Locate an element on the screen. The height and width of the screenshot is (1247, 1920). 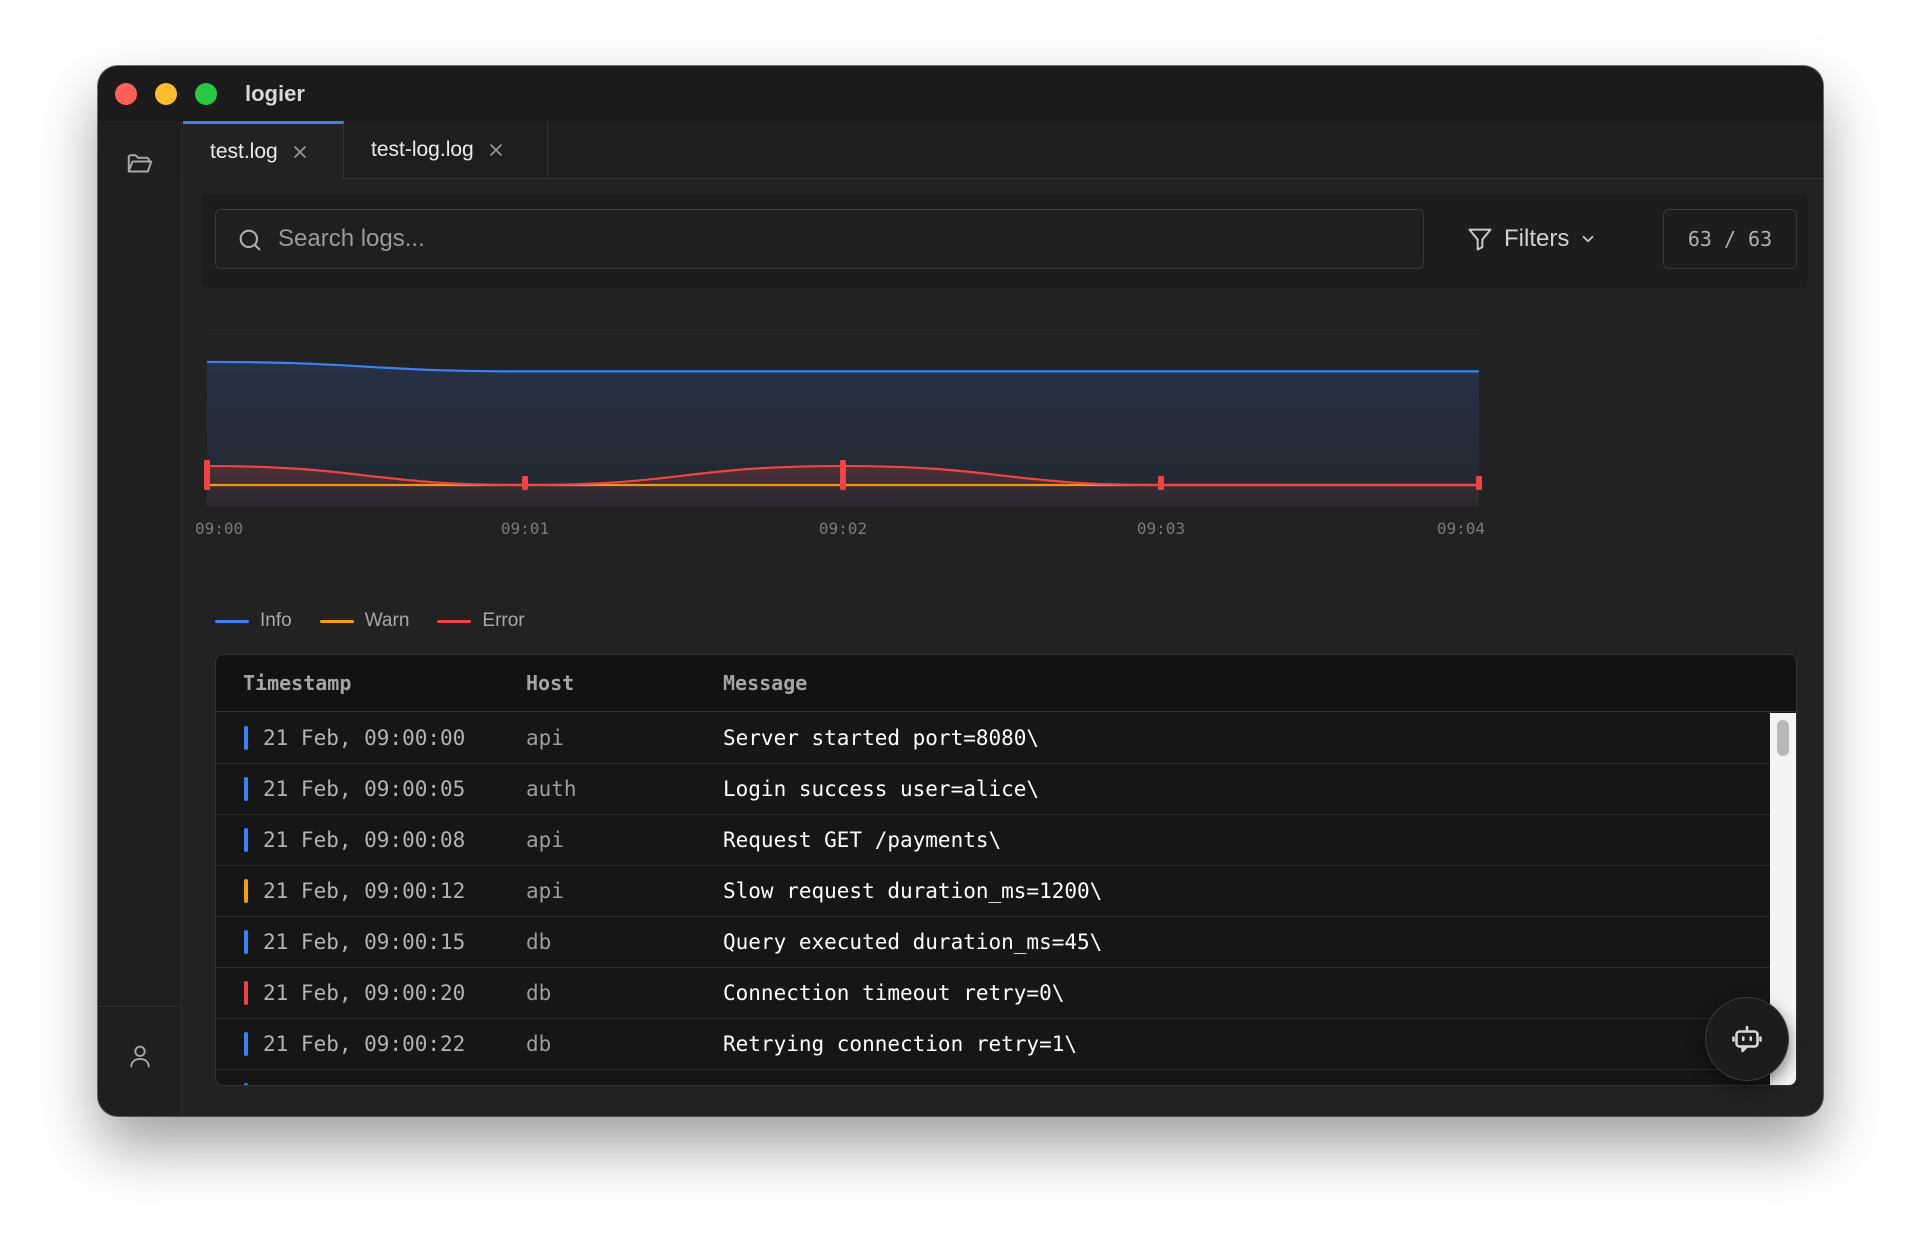
x-tick-label: 09:04 is located at coordinates (1461, 528).